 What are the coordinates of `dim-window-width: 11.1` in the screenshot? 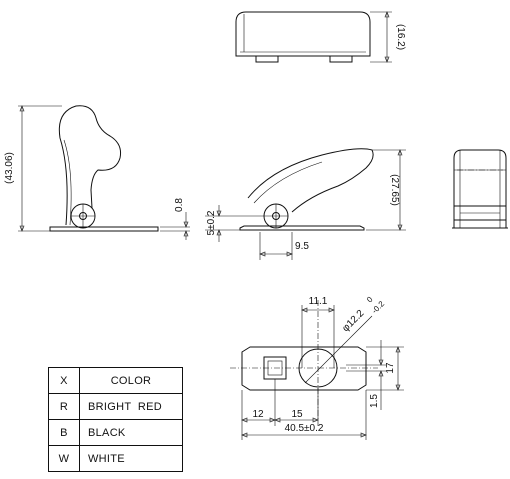 It's located at (318, 301).